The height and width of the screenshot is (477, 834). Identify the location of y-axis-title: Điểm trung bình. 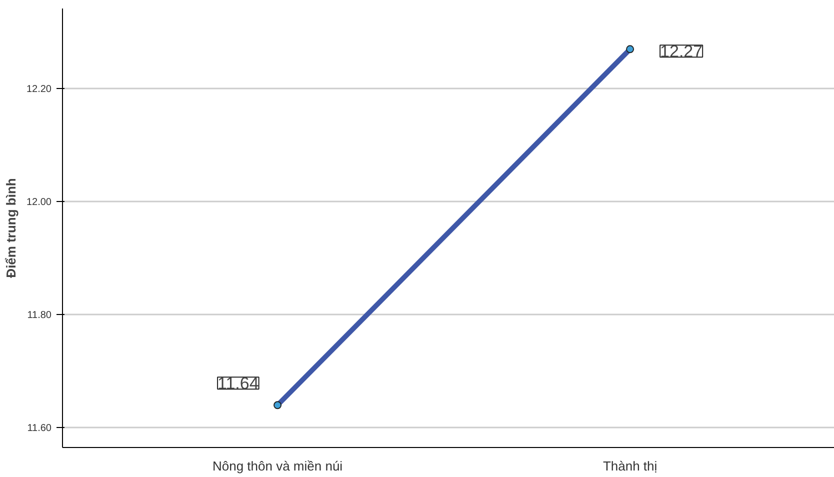
(10, 228).